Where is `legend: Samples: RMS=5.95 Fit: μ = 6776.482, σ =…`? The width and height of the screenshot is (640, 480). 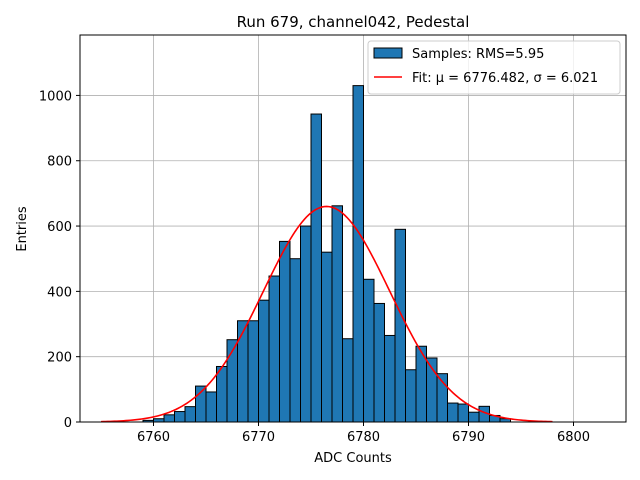
legend: Samples: RMS=5.95 Fit: μ = 6776.482, σ =… is located at coordinates (494, 67).